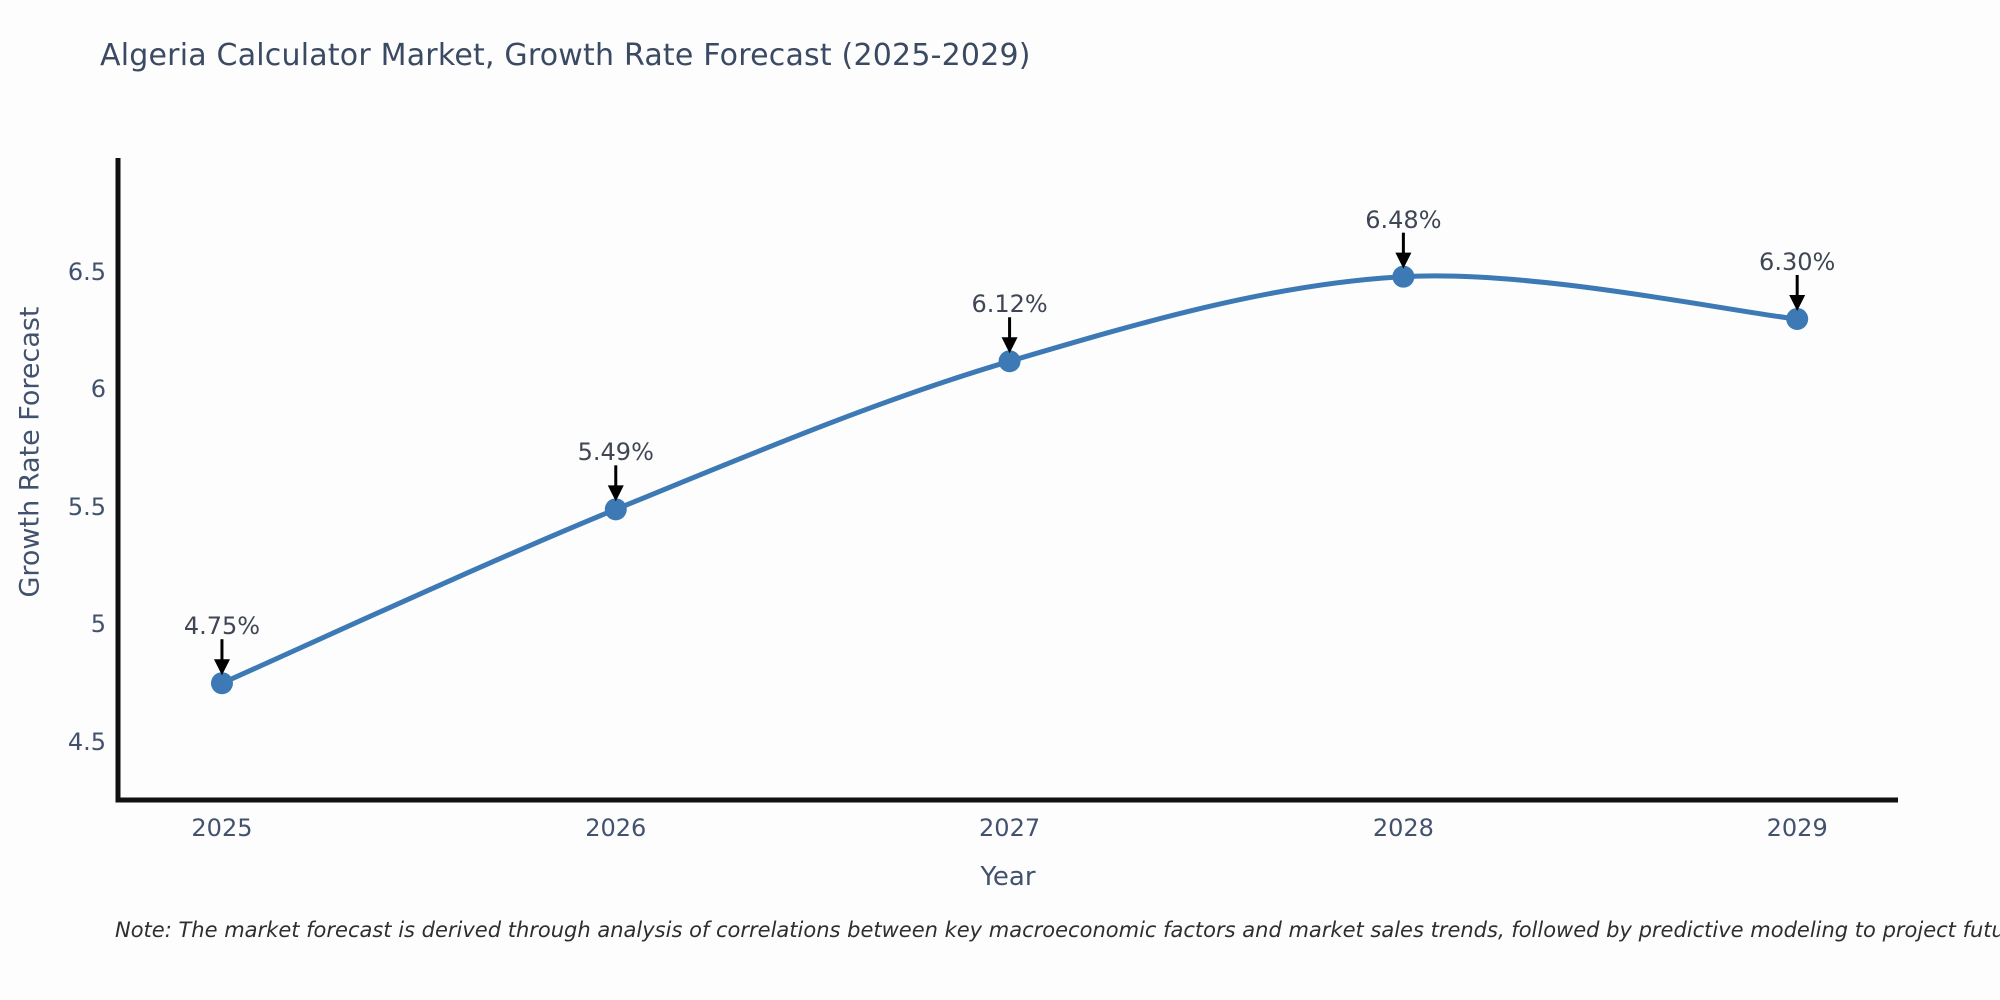 The image size is (2000, 1000). What do you see at coordinates (1010, 828) in the screenshot?
I see `x-tick-label: 2027` at bounding box center [1010, 828].